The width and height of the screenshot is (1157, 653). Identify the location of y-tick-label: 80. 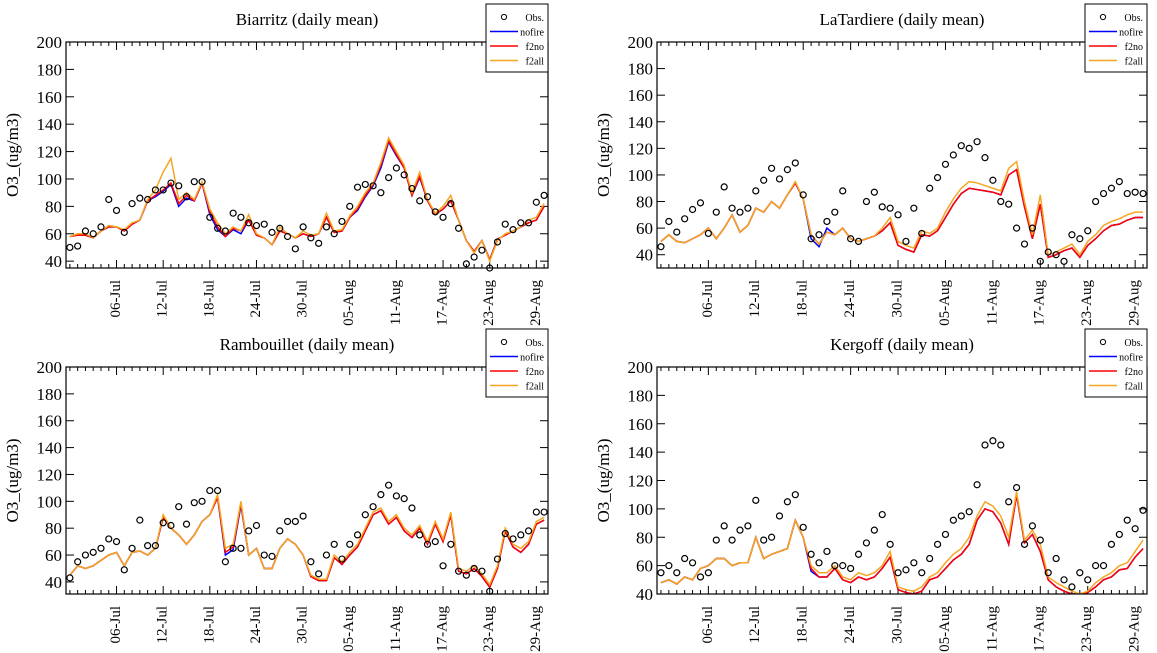
(644, 537).